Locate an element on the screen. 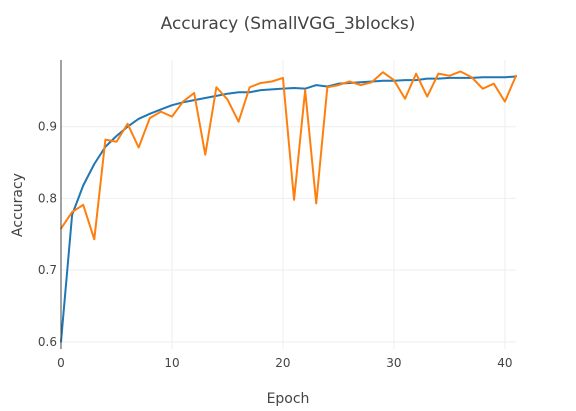 The height and width of the screenshot is (411, 576). x-tick-label: 0 is located at coordinates (61, 363).